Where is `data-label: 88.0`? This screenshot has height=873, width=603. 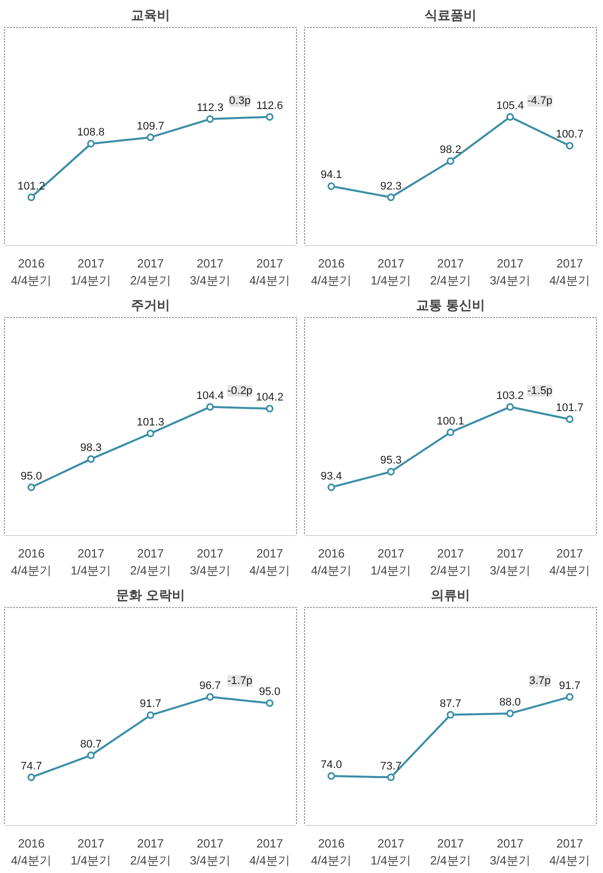 data-label: 88.0 is located at coordinates (510, 702).